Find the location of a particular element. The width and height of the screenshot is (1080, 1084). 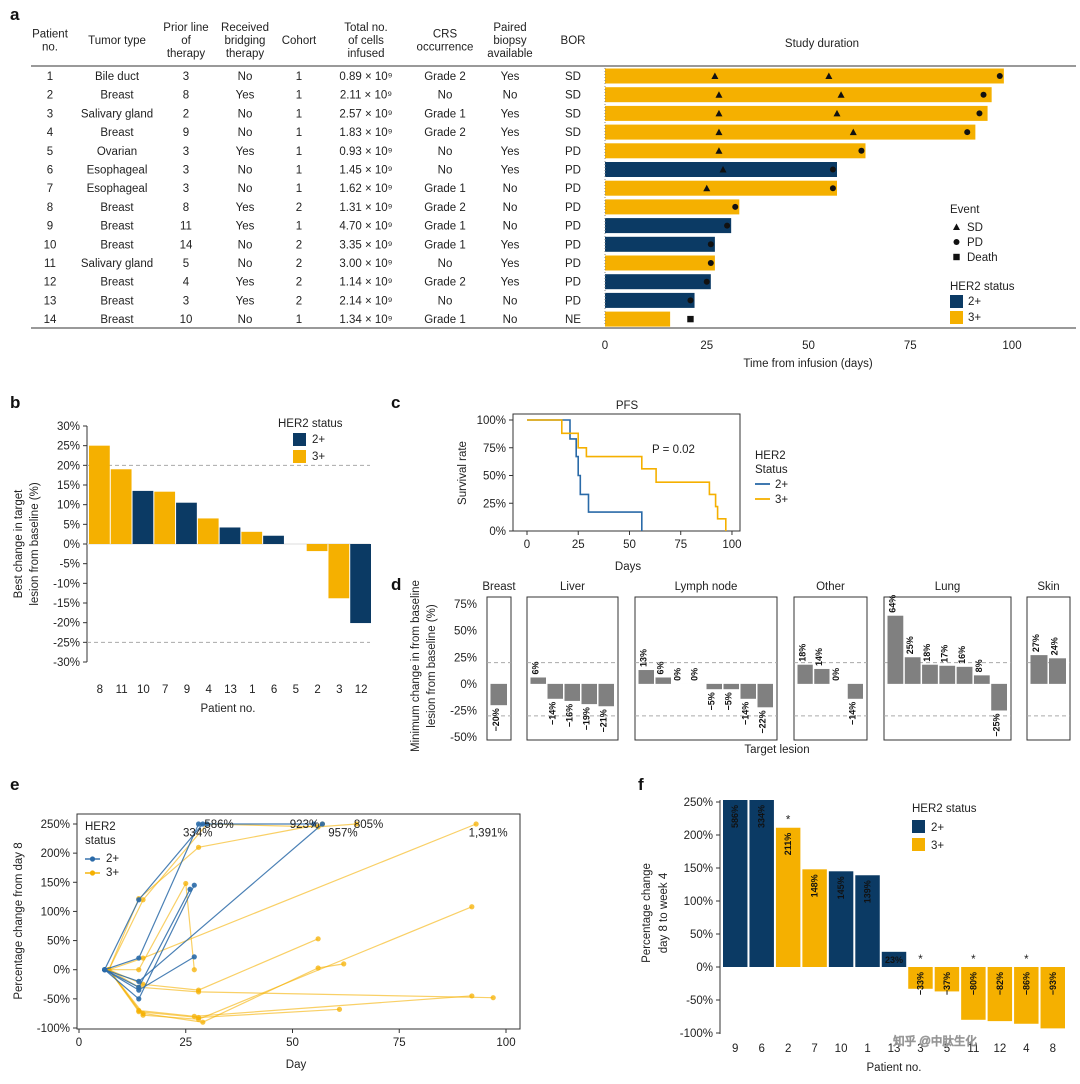

y-tick-label: -30% is located at coordinates (66, 663).